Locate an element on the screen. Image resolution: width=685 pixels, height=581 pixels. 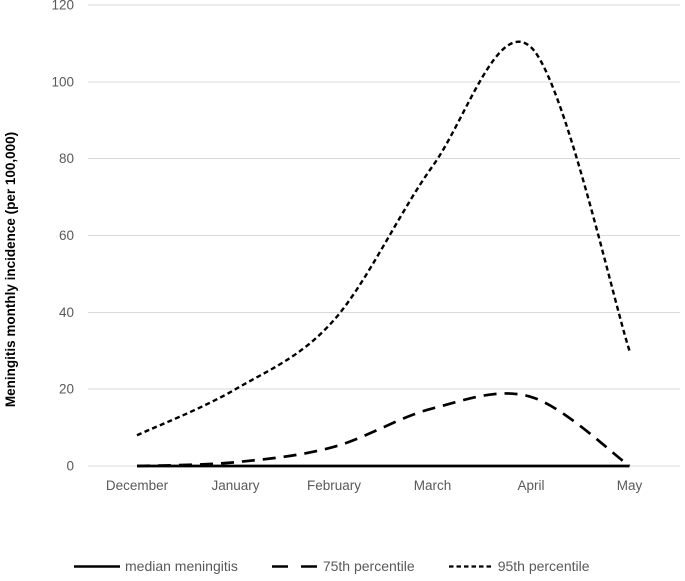
short-dash-line-swatch-icon is located at coordinates (470, 566).